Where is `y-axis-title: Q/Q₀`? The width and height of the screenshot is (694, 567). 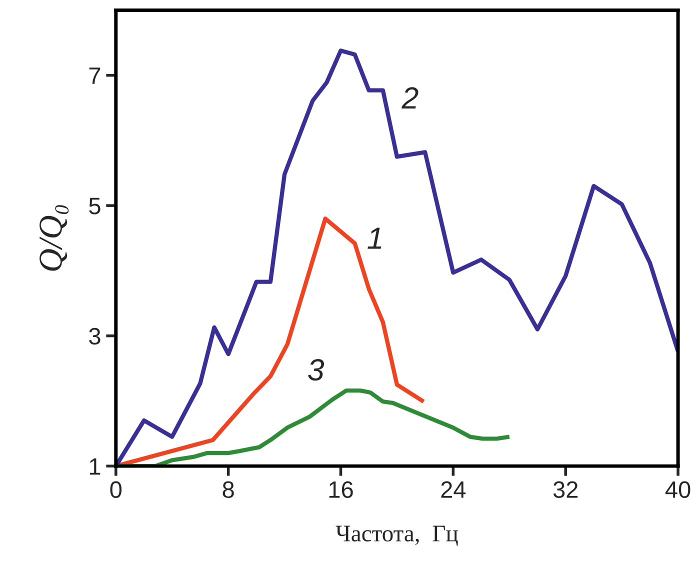 y-axis-title: Q/Q₀ is located at coordinates (54, 238).